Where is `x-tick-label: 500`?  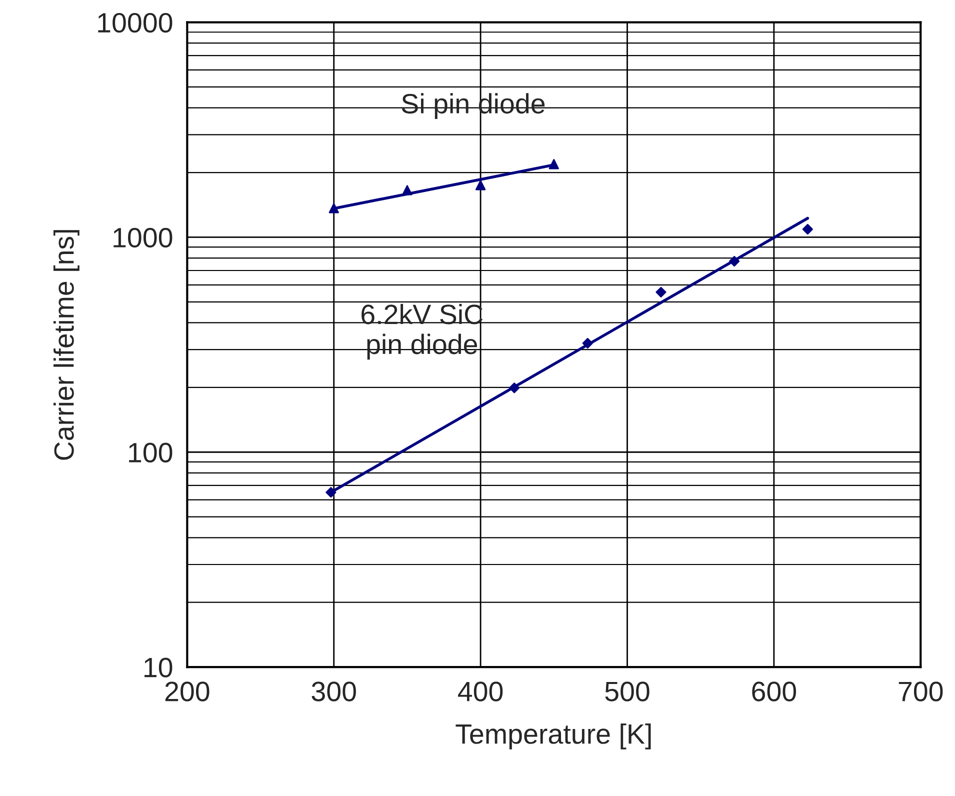 x-tick-label: 500 is located at coordinates (627, 692).